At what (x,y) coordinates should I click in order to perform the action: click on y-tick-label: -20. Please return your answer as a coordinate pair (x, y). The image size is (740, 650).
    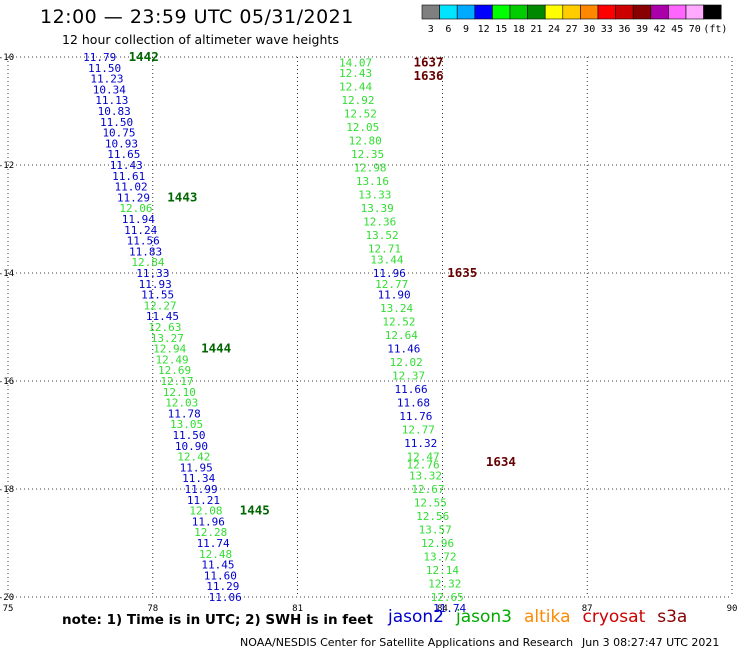
    Looking at the image, I should click on (7, 598).